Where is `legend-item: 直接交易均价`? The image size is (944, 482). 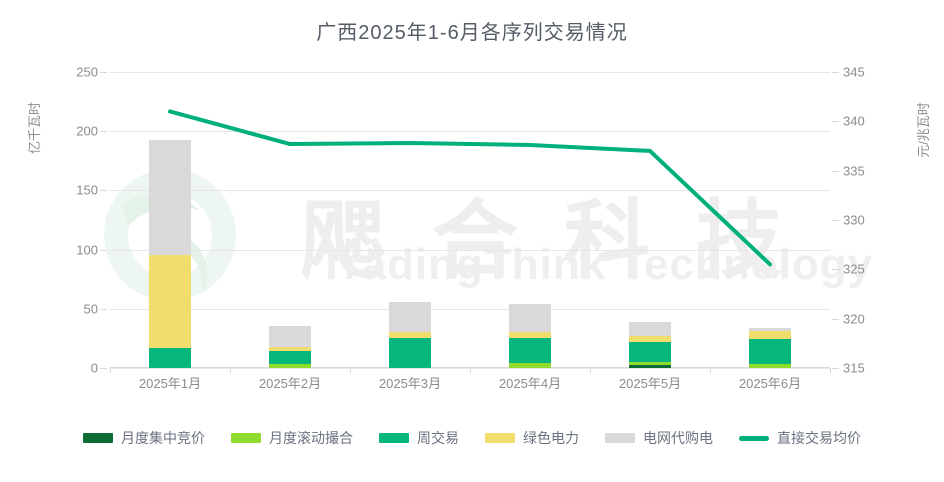 legend-item: 直接交易均价 is located at coordinates (800, 438).